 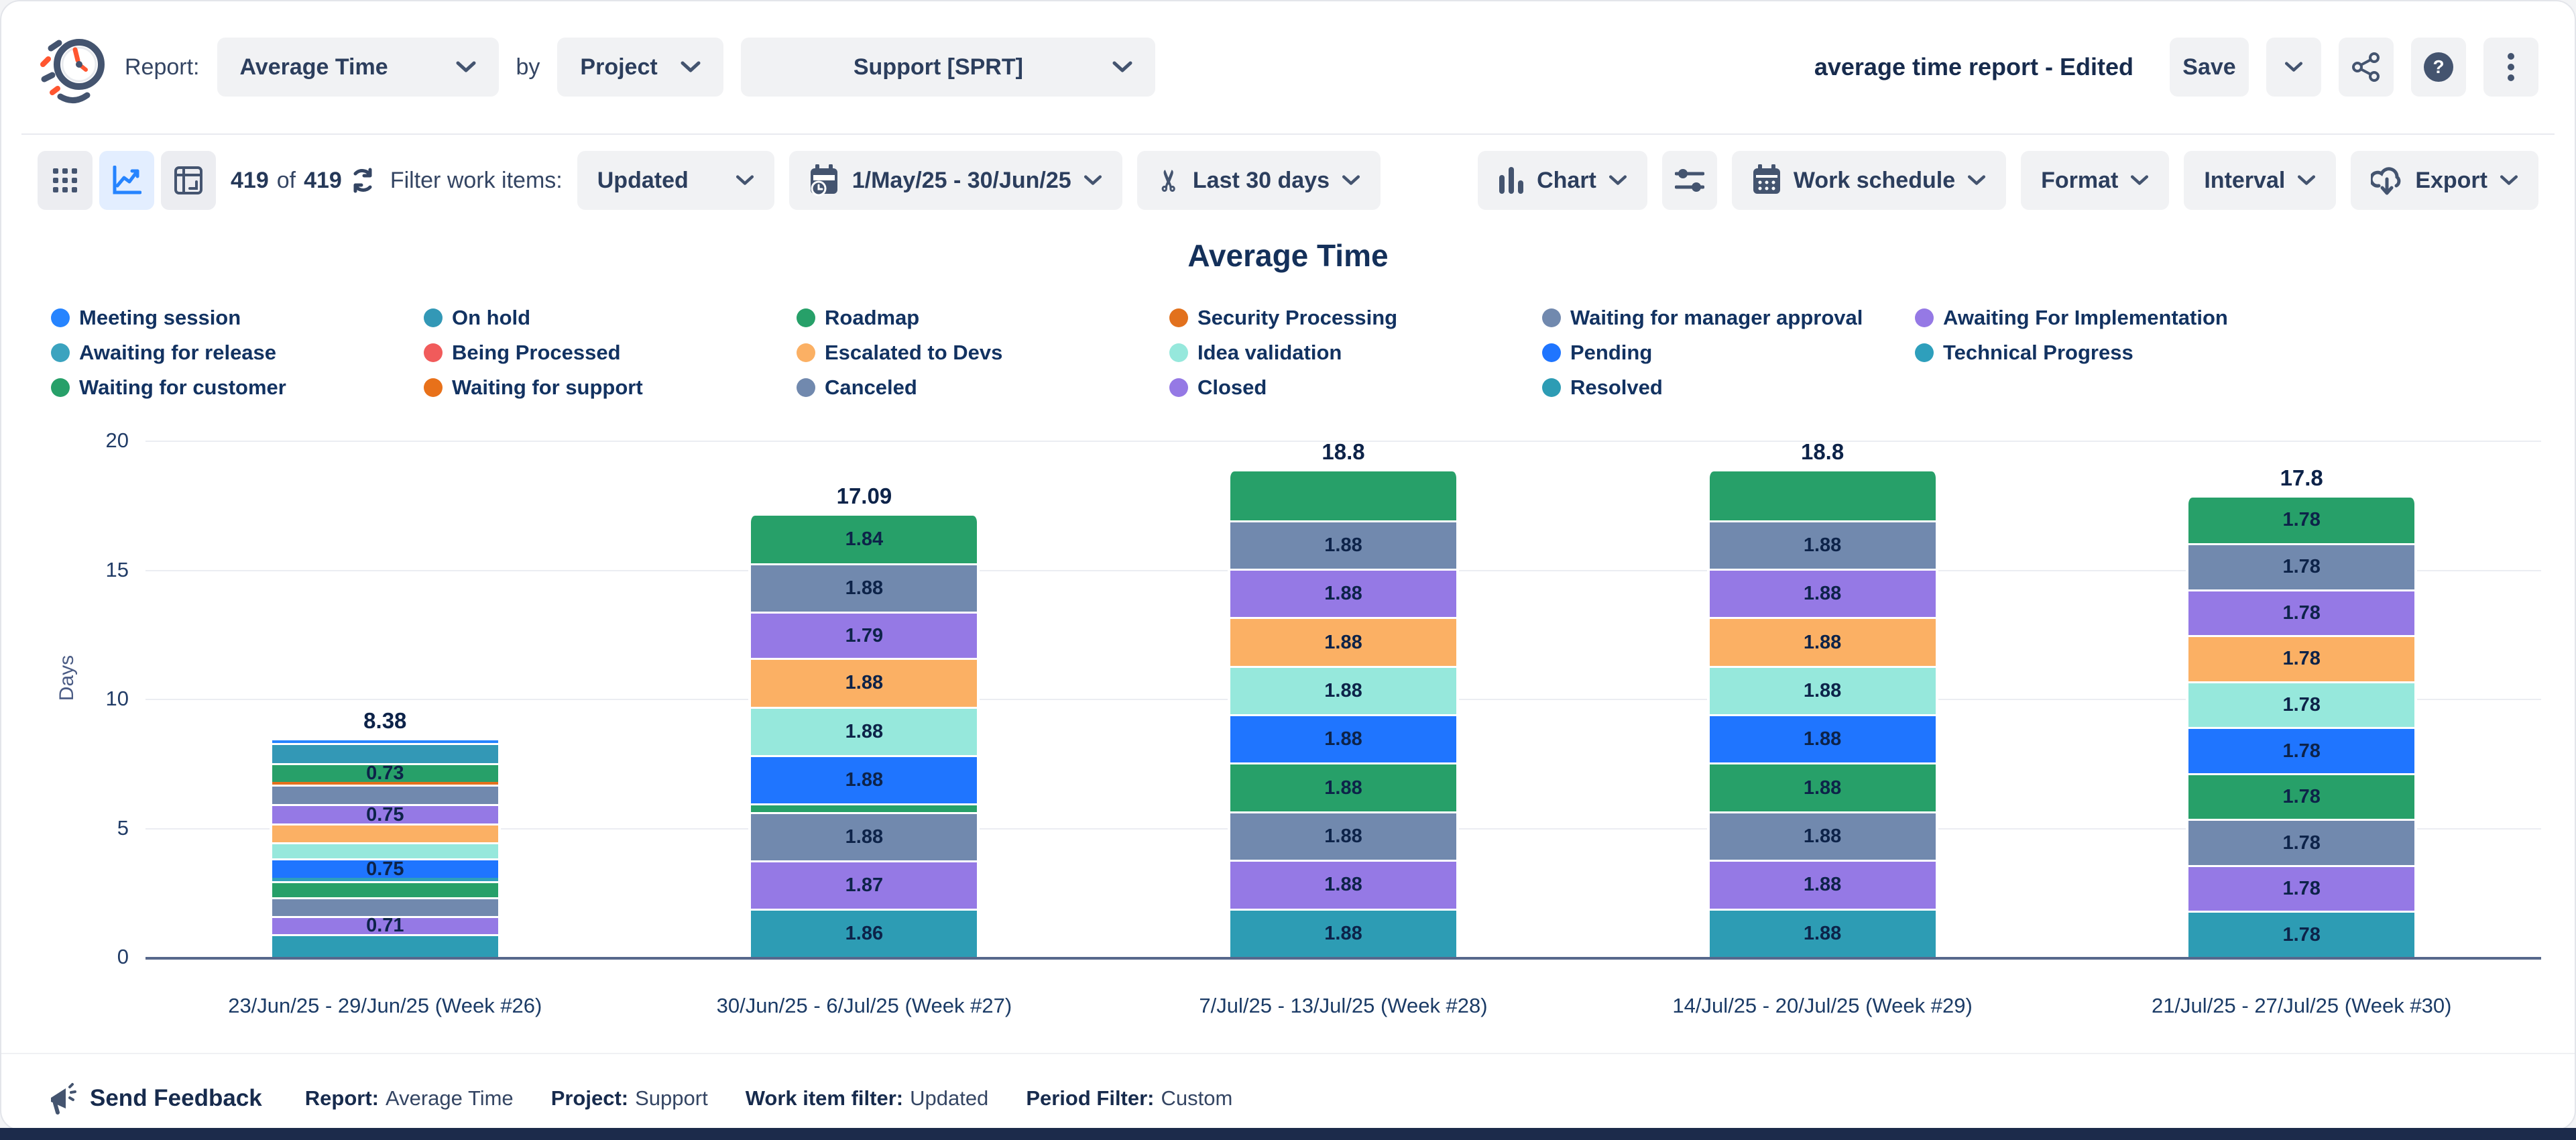 I want to click on legend-item-escalated-to-devs: Escalated to Devs, so click(x=983, y=352).